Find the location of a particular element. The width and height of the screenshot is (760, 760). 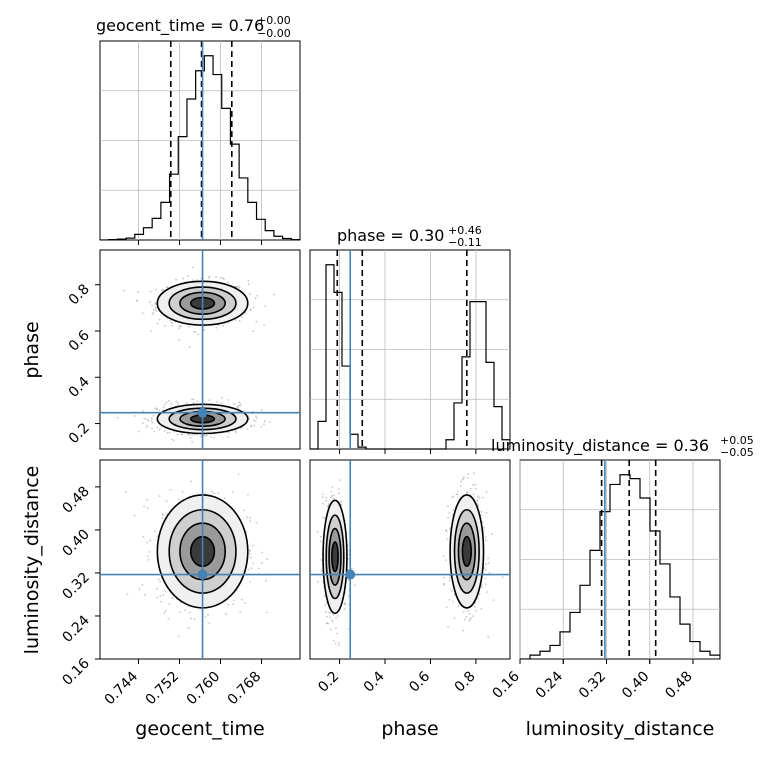

x-tick-label: 0.768 is located at coordinates (245, 689).